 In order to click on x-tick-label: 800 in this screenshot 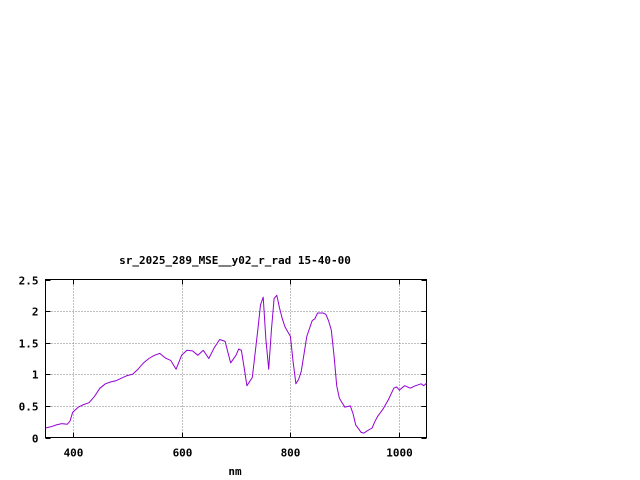, I will do `click(291, 453)`.